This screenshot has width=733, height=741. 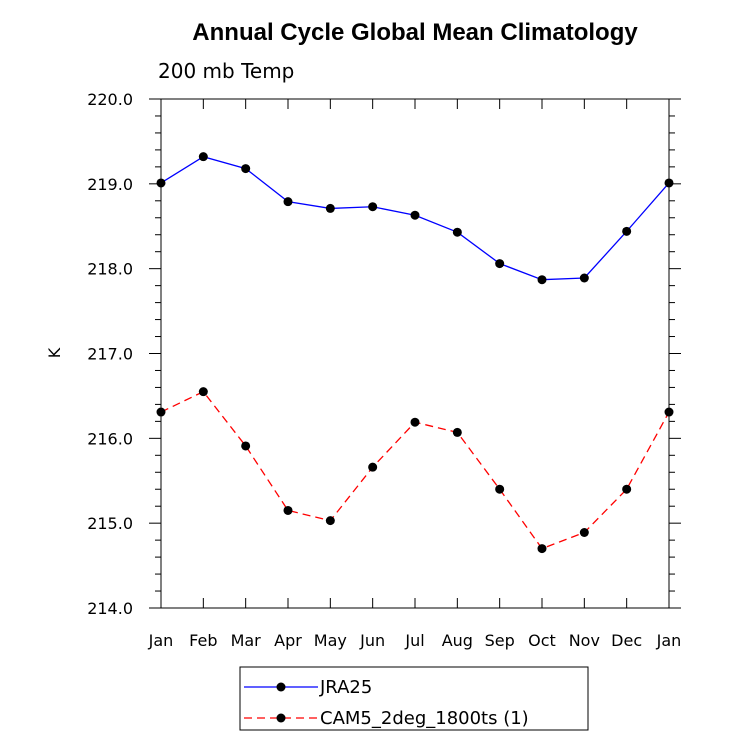 I want to click on y-tick-labels: 214.0 215.0 216.0 217.0 218.0 219.0 220.0, so click(x=110, y=354).